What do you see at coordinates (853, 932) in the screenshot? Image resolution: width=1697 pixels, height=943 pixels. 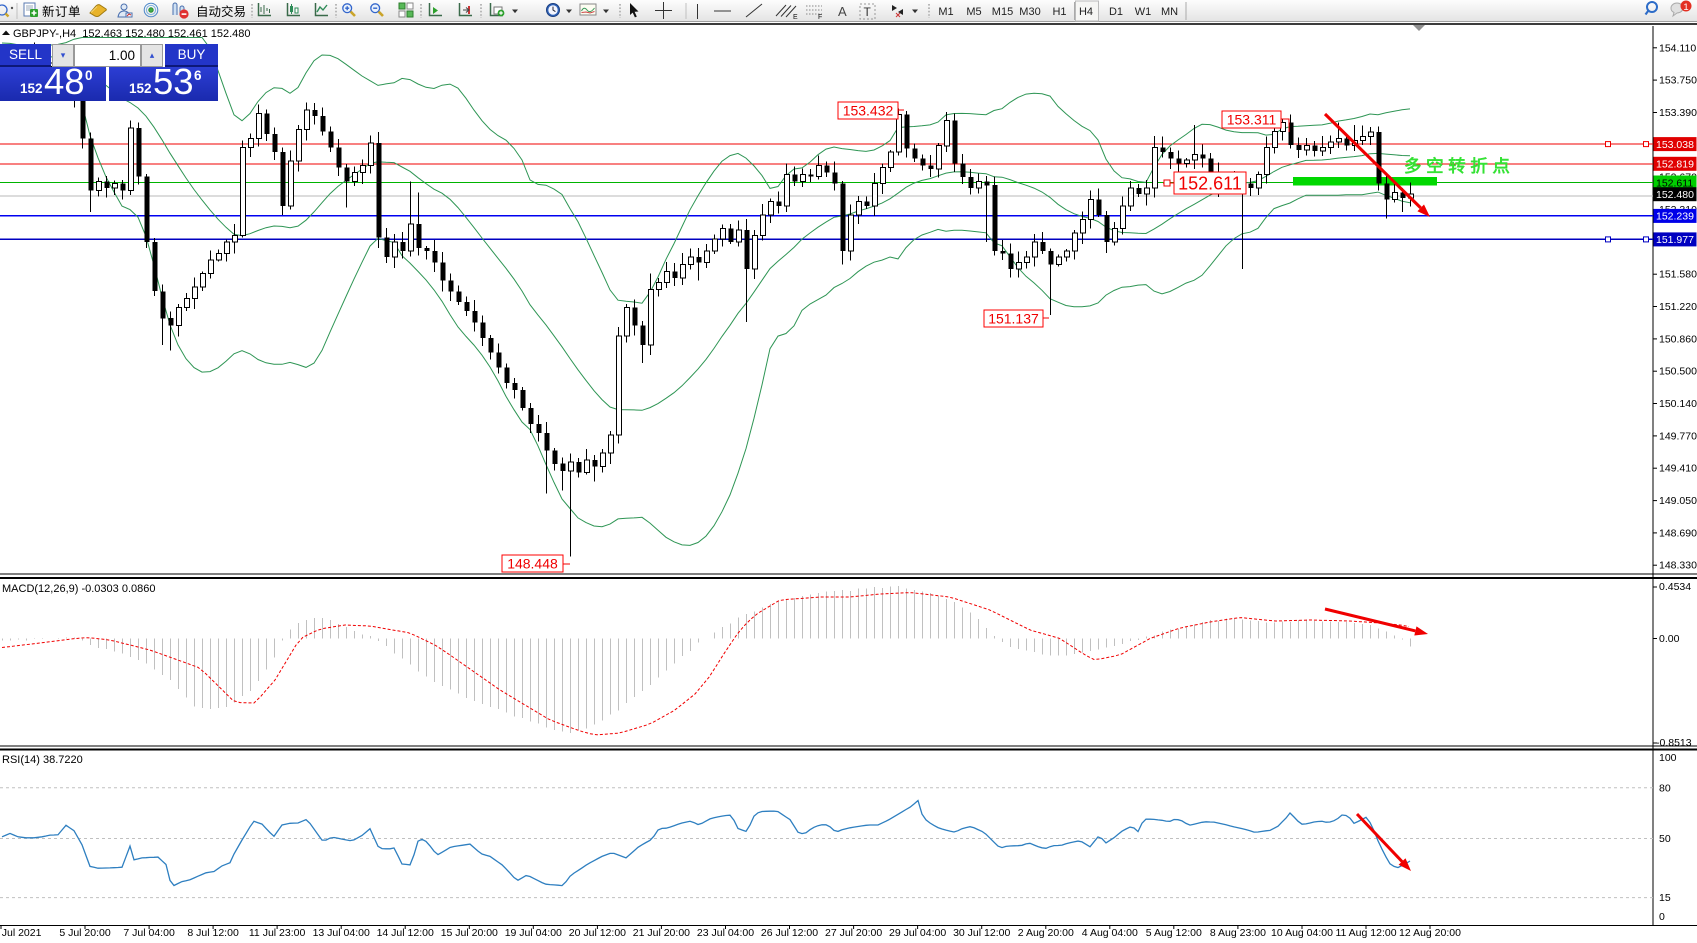 I see `svg-text: 27 Jul 20:00` at bounding box center [853, 932].